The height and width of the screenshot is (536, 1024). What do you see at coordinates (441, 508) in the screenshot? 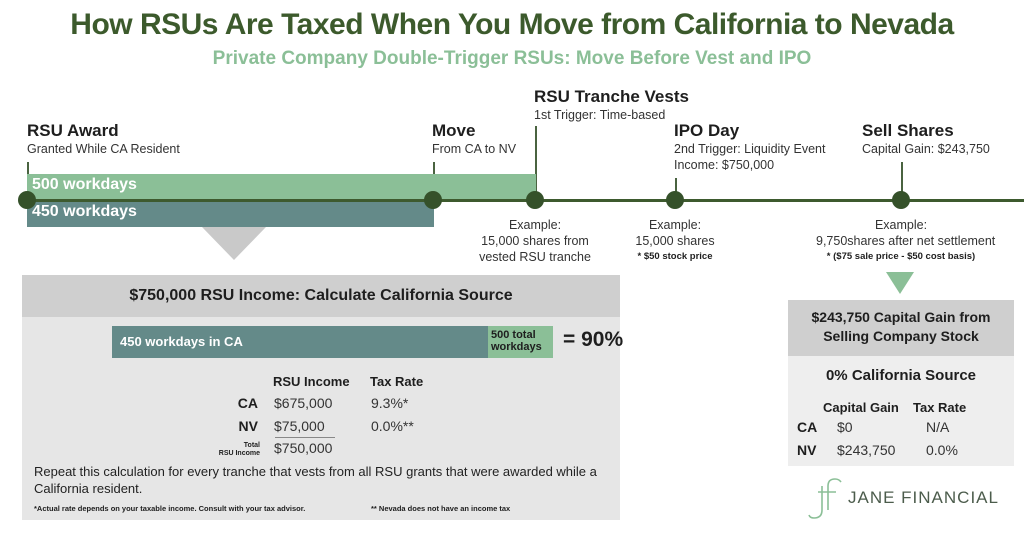
I see `footnote-nv-tax: ** Nevada does not have an income tax` at bounding box center [441, 508].